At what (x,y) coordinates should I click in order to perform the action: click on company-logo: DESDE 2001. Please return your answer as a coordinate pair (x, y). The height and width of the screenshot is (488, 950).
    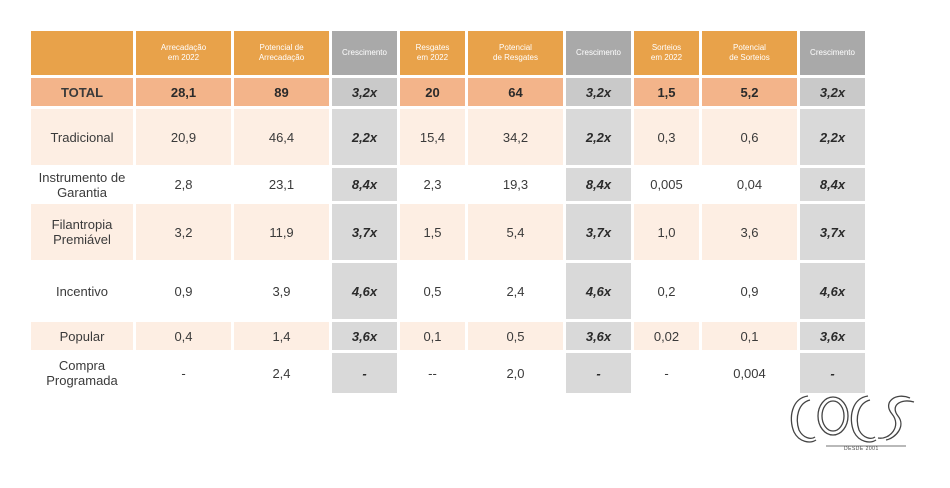
    Looking at the image, I should click on (852, 423).